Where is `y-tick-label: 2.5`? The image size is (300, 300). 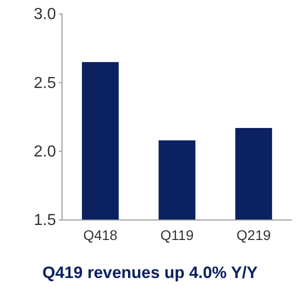
y-tick-label: 2.5 is located at coordinates (45, 83).